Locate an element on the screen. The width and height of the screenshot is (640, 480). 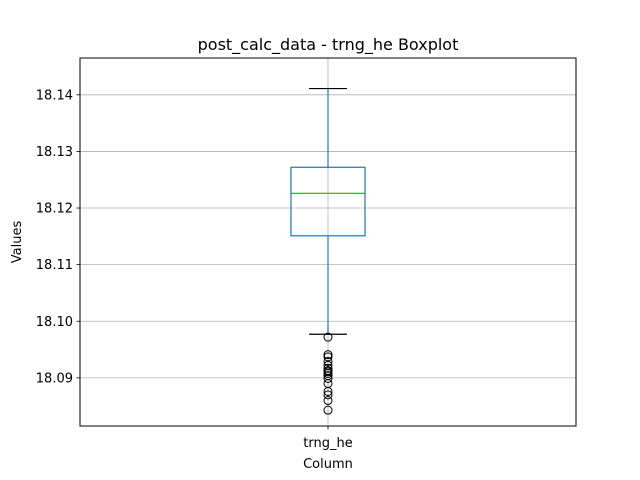
y-tick-label: 18.13 is located at coordinates (54, 152).